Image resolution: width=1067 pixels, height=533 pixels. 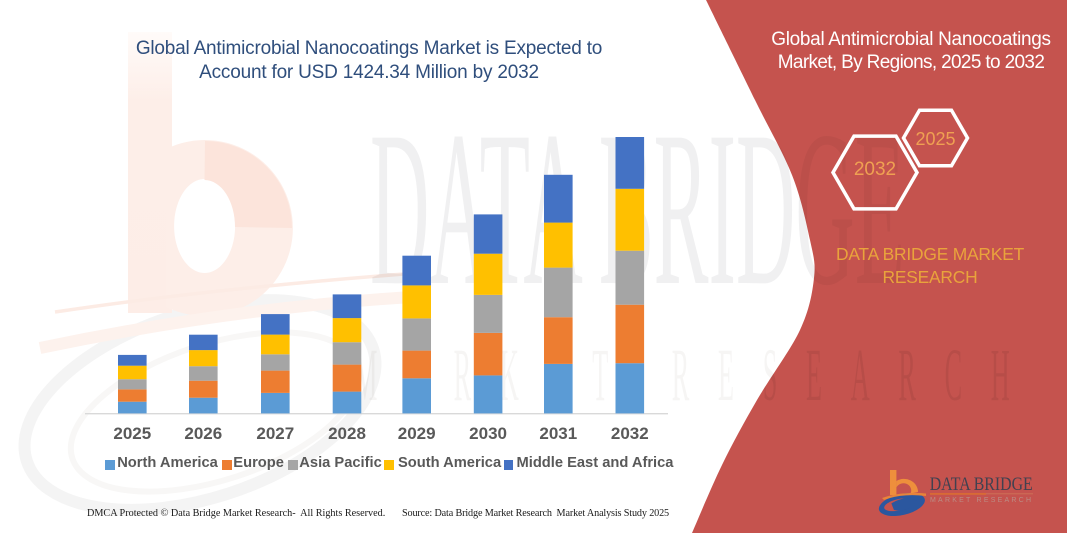 What do you see at coordinates (981, 484) in the screenshot?
I see `svg-text: DATA BRIDGE` at bounding box center [981, 484].